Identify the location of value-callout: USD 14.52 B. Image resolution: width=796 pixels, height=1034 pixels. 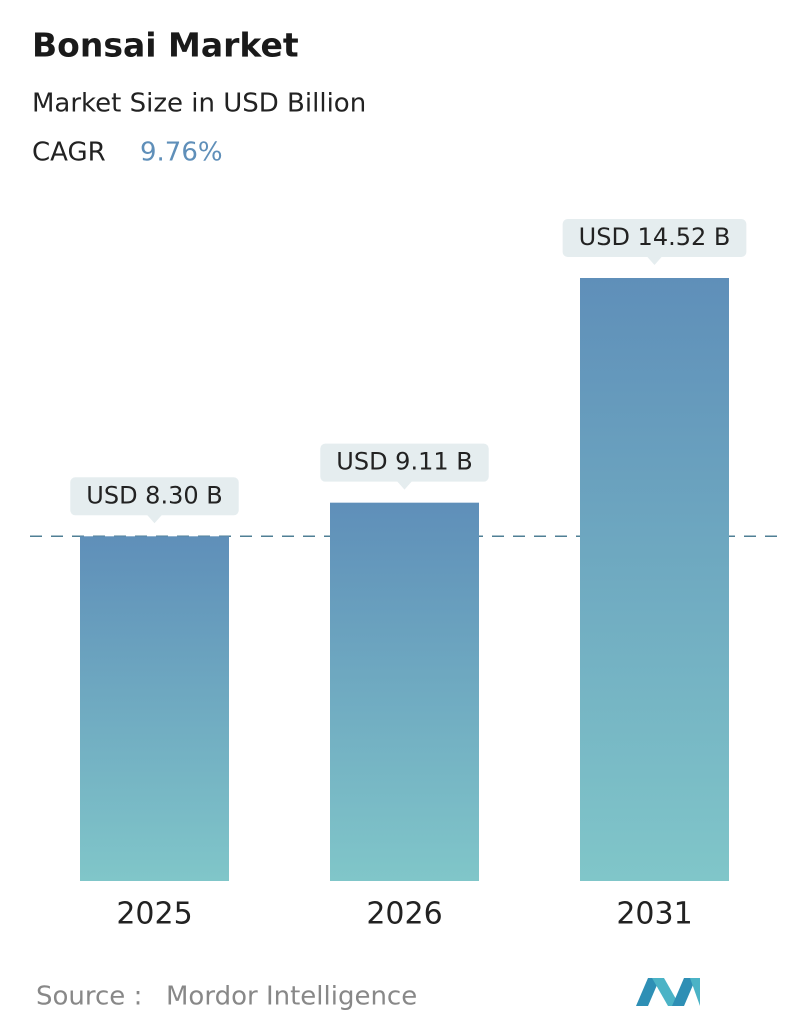
(654, 242).